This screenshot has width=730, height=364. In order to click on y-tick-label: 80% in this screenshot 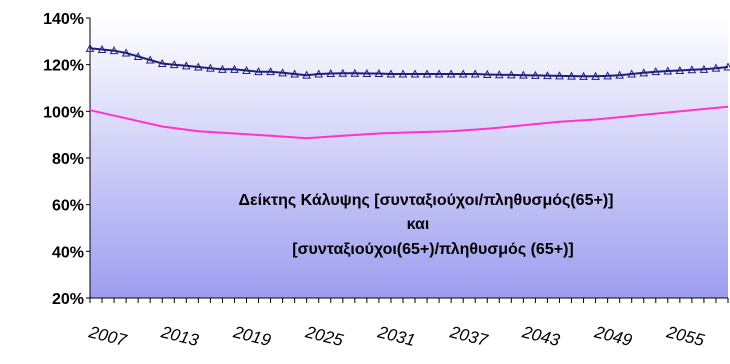, I will do `click(68, 159)`.